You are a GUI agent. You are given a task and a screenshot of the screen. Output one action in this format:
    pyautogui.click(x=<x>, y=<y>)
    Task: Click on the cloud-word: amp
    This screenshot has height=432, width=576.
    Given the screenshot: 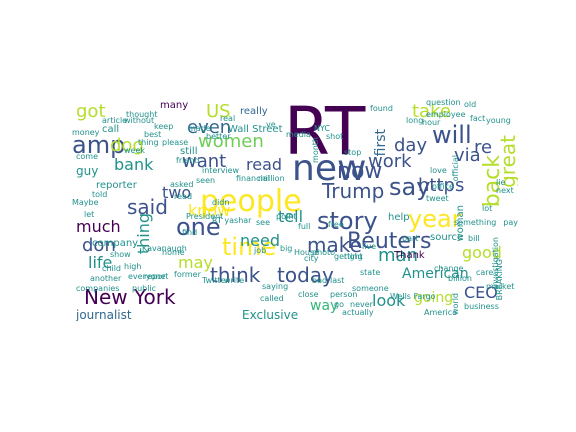 What is the action you would take?
    pyautogui.click(x=99, y=145)
    